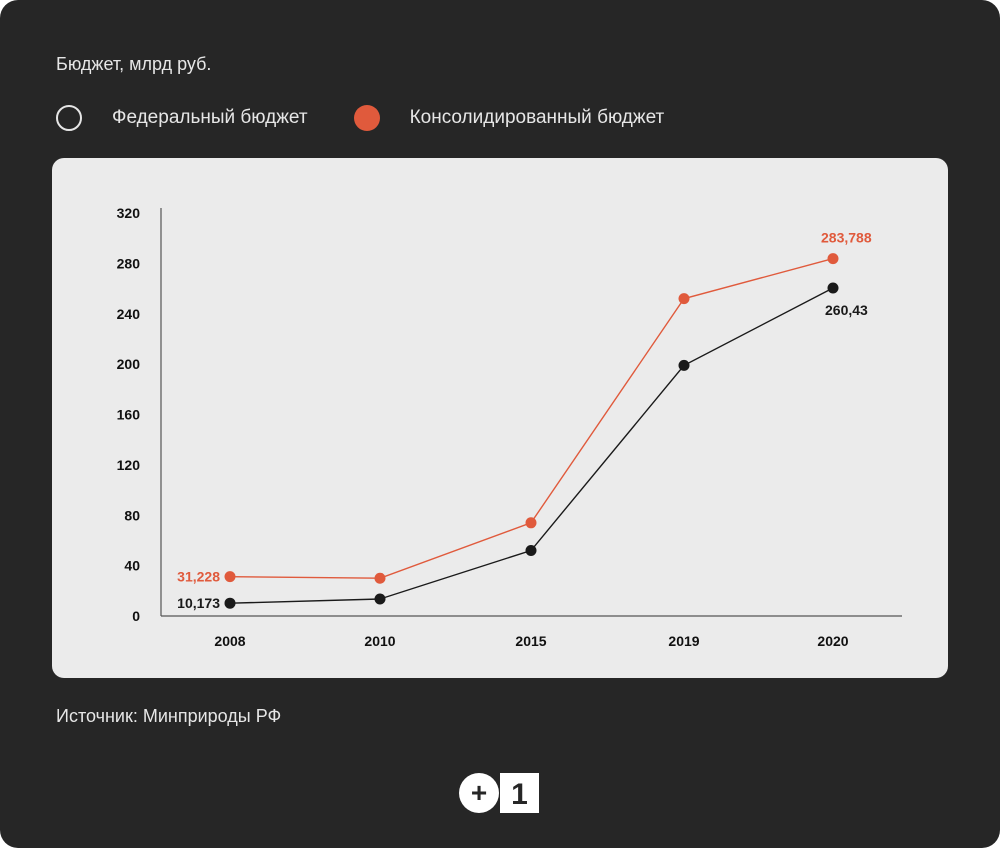  Describe the element at coordinates (846, 310) in the screenshot. I see `data-label: 260,43` at that location.